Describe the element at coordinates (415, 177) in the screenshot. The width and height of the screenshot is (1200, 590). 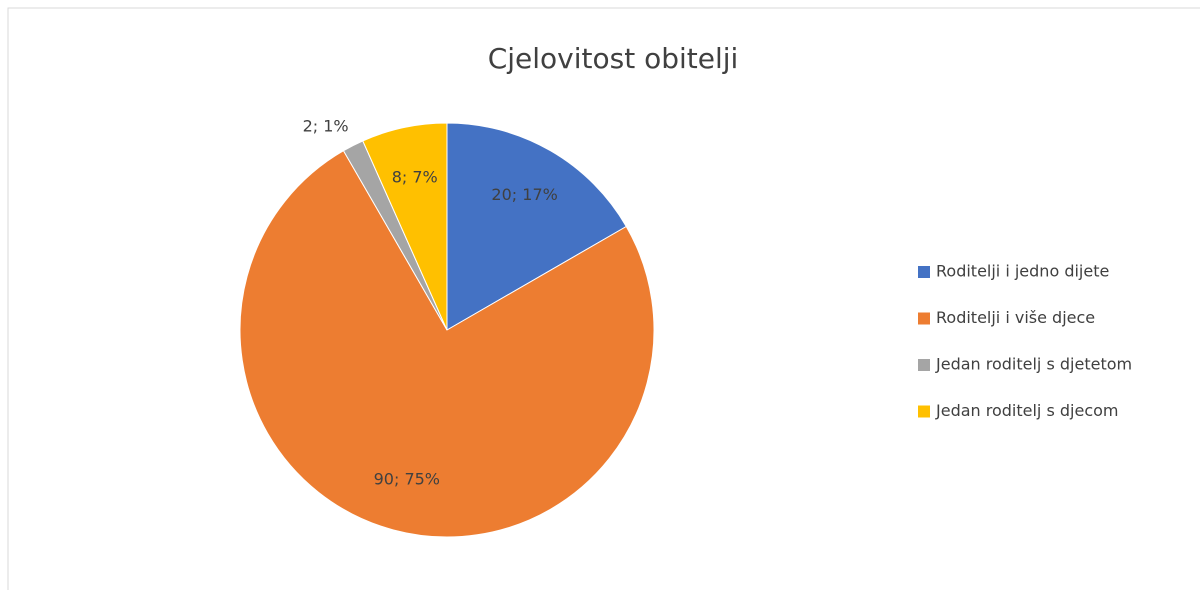
I see `data-label: 8; 7%` at that location.